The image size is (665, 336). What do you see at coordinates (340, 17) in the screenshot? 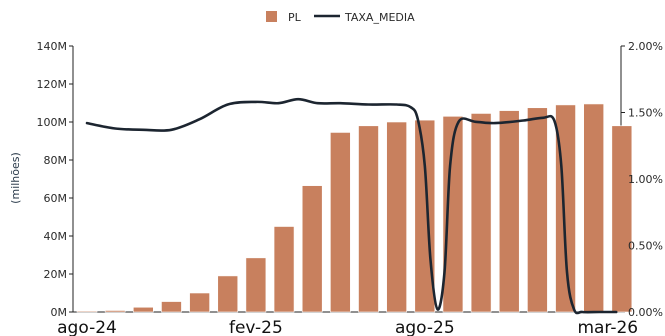
I see `legend: PL TAXA_MEDIA` at bounding box center [340, 17].